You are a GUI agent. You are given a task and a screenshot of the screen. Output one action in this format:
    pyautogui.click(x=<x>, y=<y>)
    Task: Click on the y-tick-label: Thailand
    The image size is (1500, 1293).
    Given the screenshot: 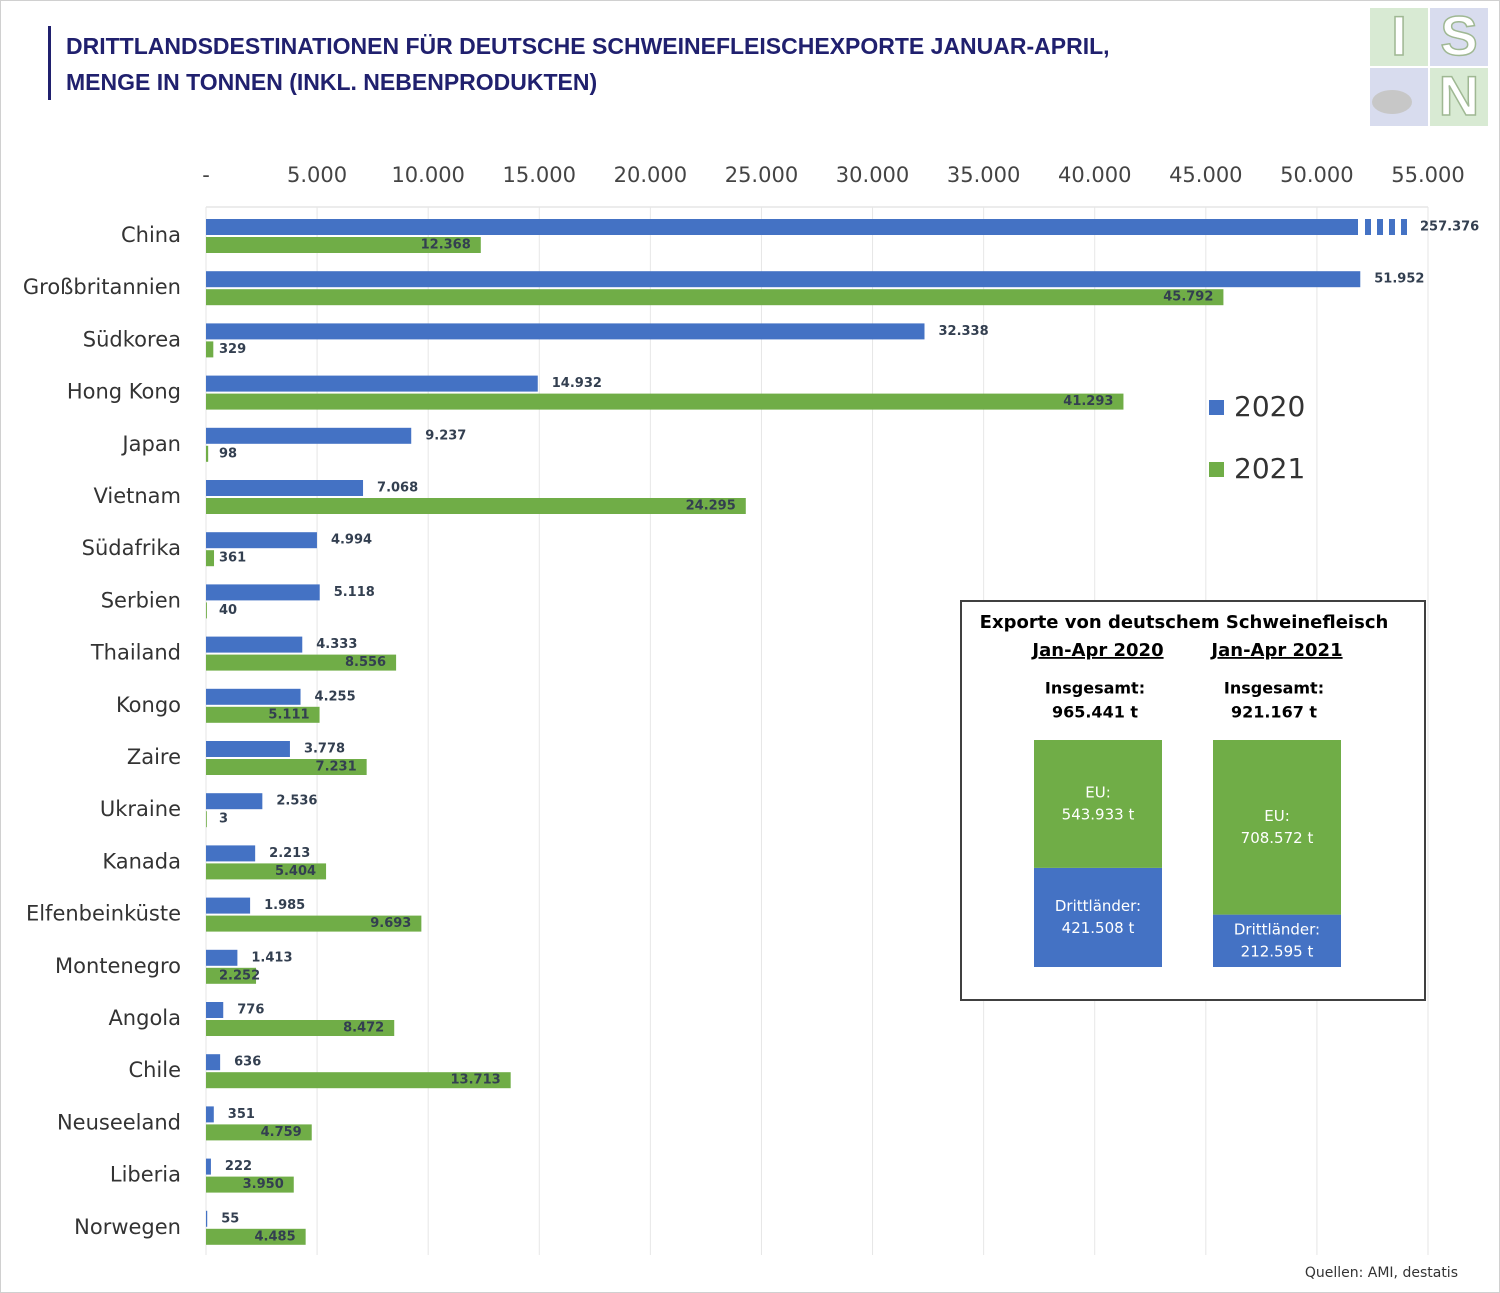 What is the action you would take?
    pyautogui.click(x=135, y=653)
    